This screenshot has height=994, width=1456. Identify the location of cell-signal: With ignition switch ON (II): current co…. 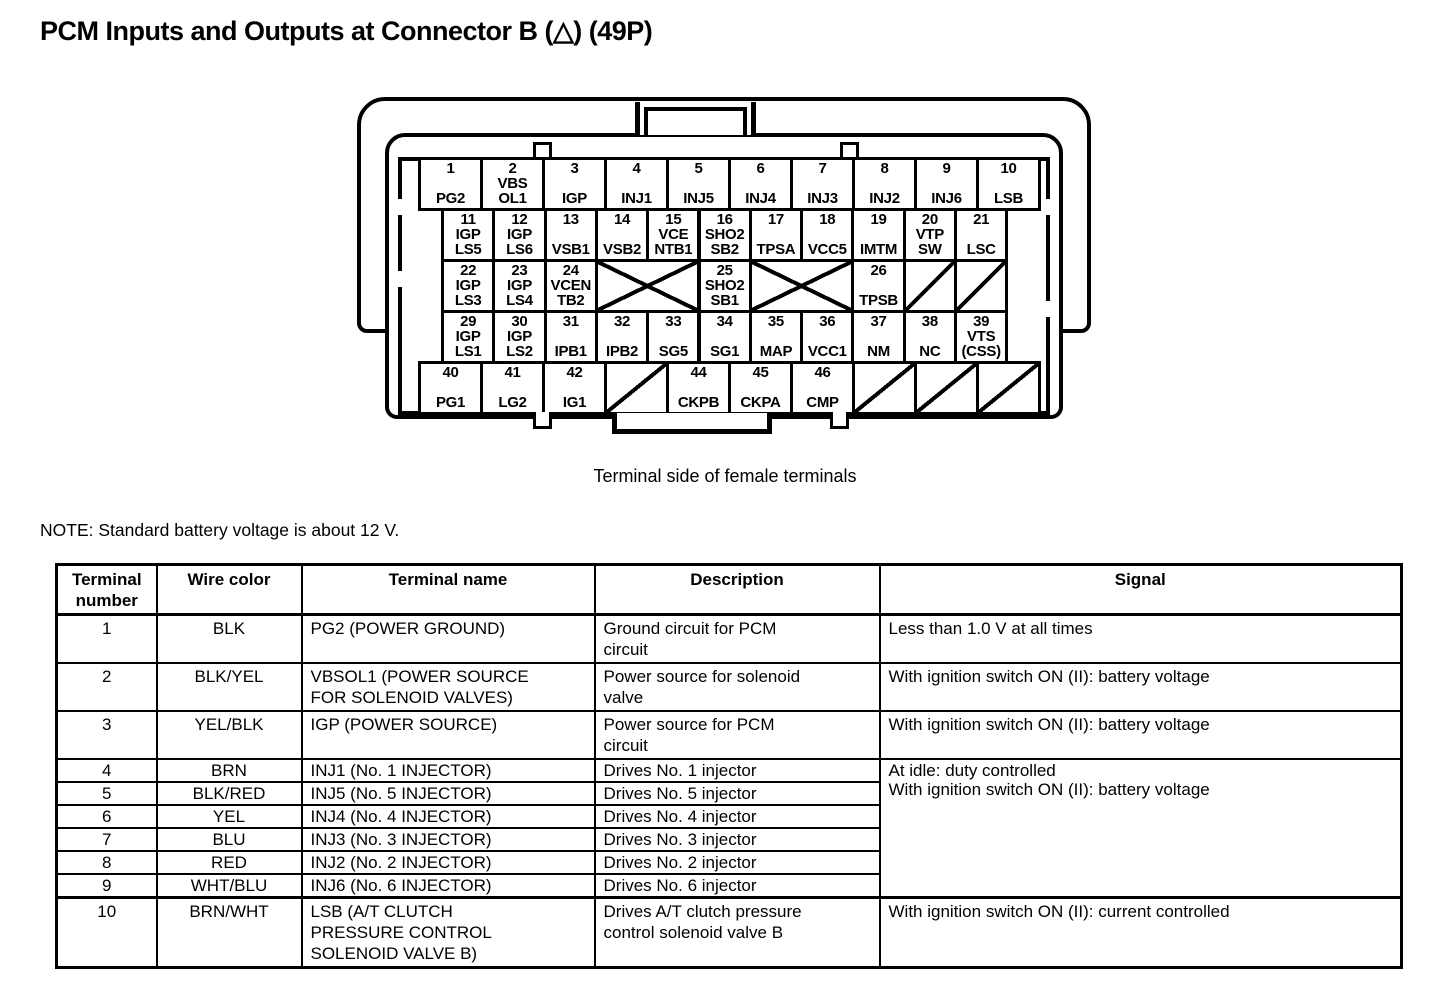
(1140, 932).